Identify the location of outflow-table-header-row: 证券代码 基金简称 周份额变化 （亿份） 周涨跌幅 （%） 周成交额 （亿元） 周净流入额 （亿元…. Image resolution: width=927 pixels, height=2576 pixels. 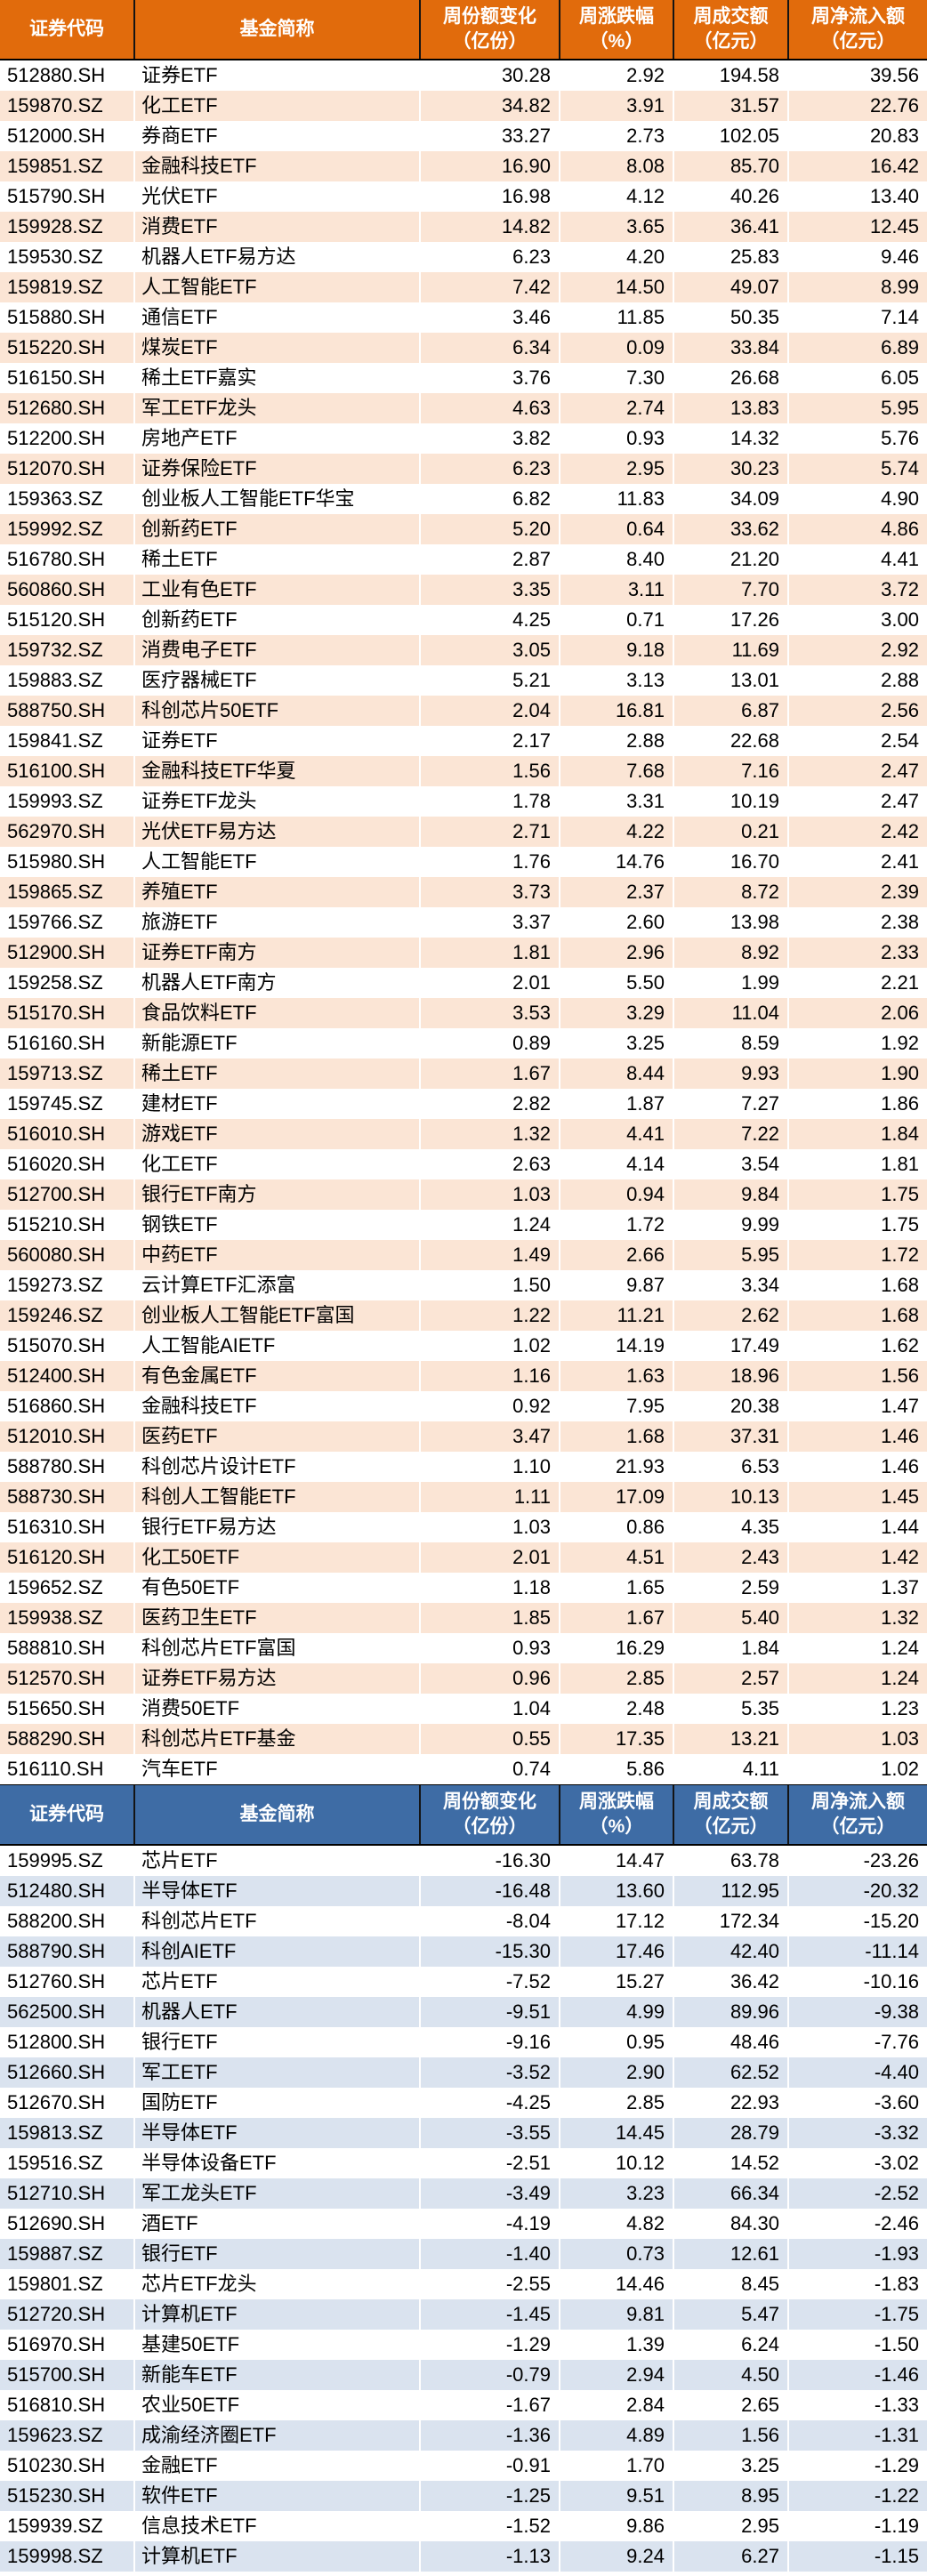
(463, 1815).